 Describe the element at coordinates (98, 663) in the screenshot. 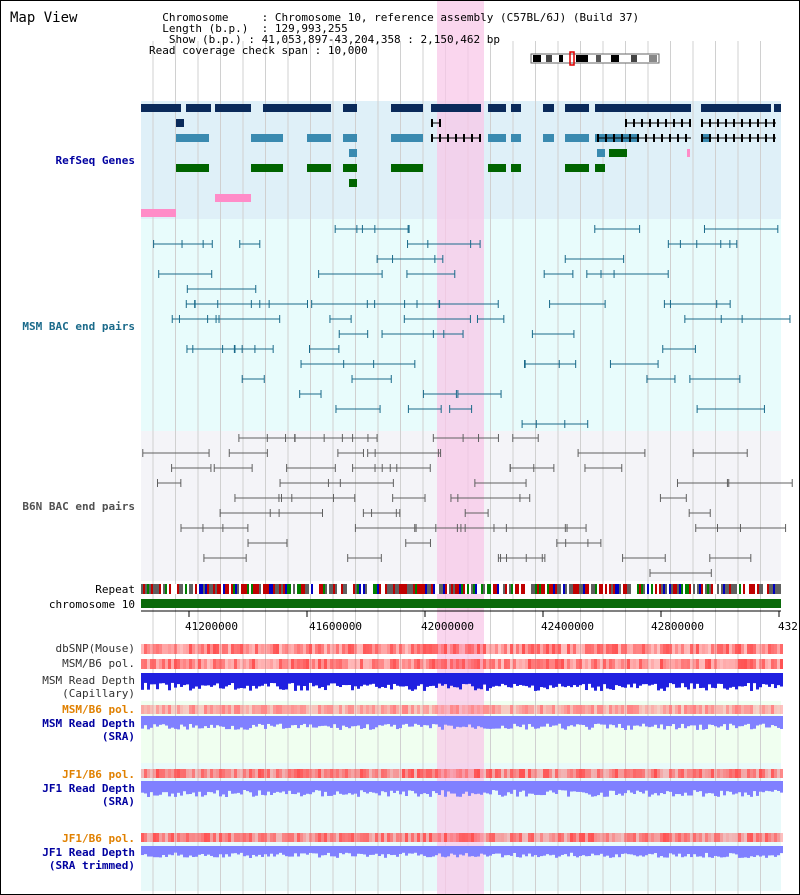

I see `msm-b6-pol-label: MSM/B6 pol.` at that location.